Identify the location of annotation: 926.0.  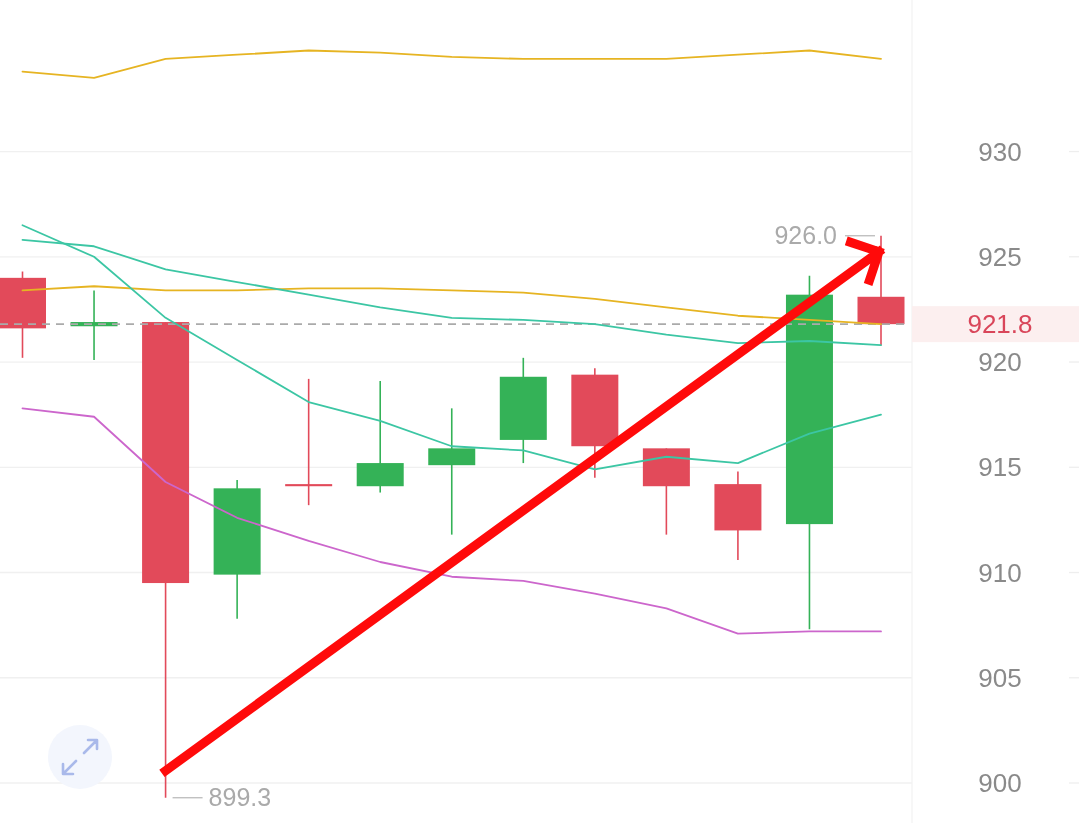
(805, 235).